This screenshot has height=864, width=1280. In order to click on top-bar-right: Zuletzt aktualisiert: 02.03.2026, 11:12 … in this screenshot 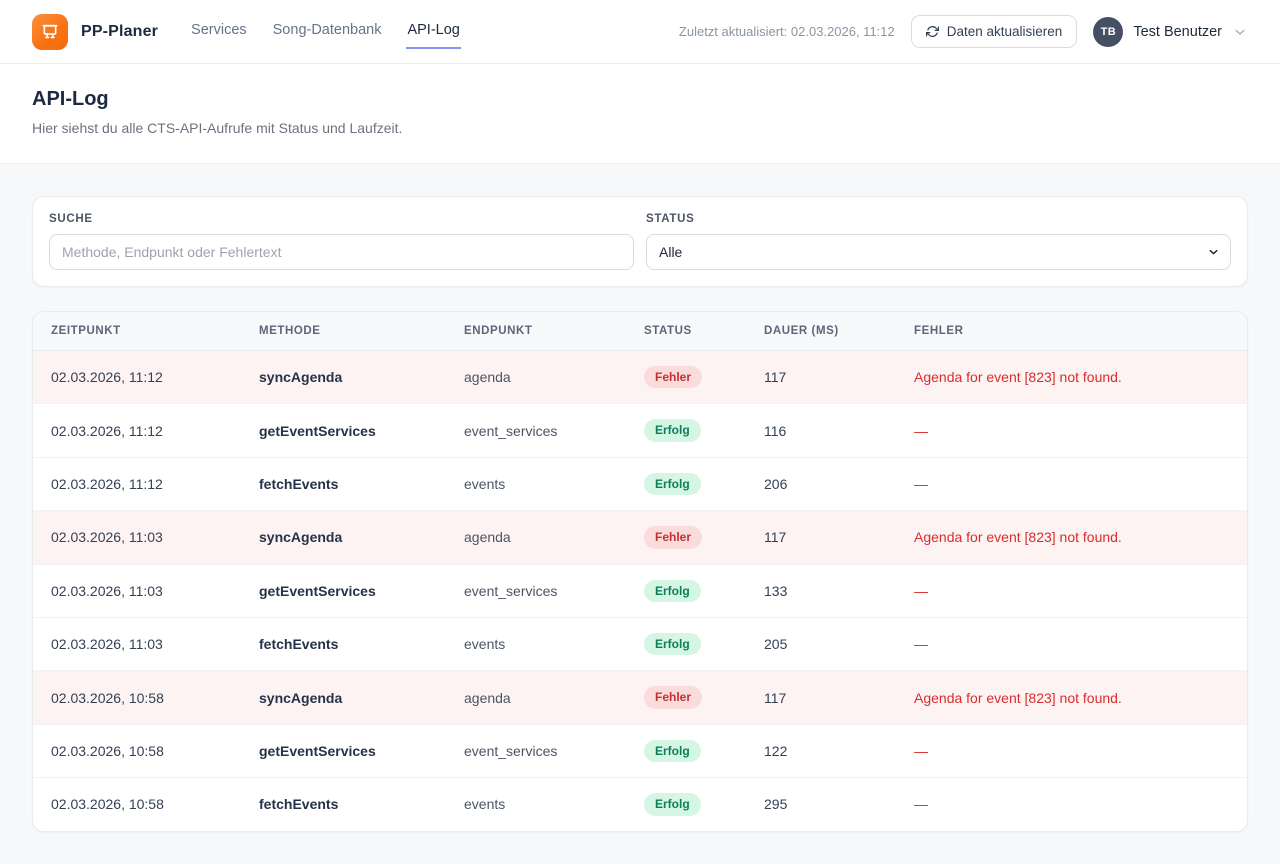, I will do `click(963, 31)`.